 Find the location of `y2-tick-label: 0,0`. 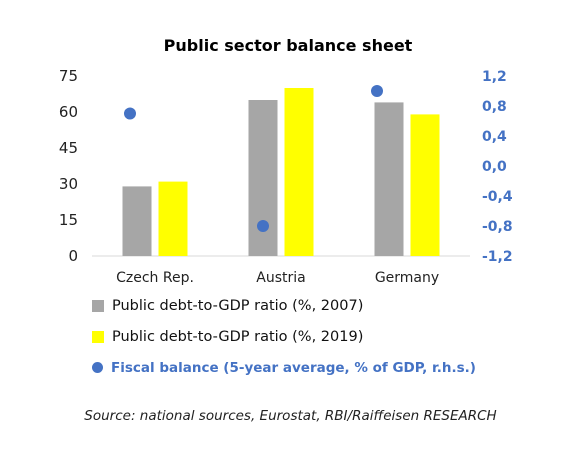

y2-tick-label: 0,0 is located at coordinates (494, 167).